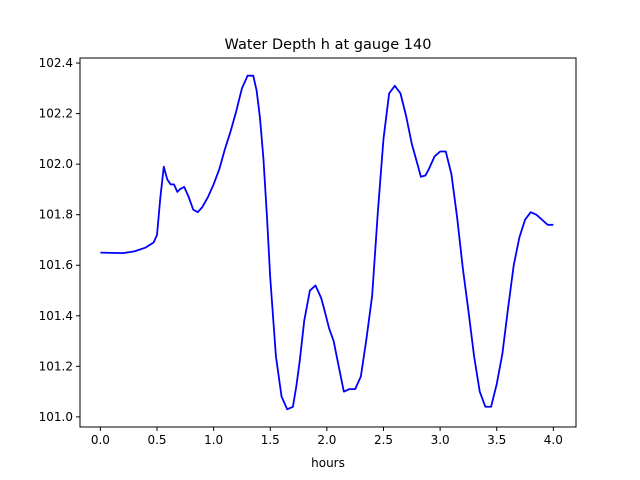 The height and width of the screenshot is (480, 640). What do you see at coordinates (213, 440) in the screenshot?
I see `x-tick-label: 1.0` at bounding box center [213, 440].